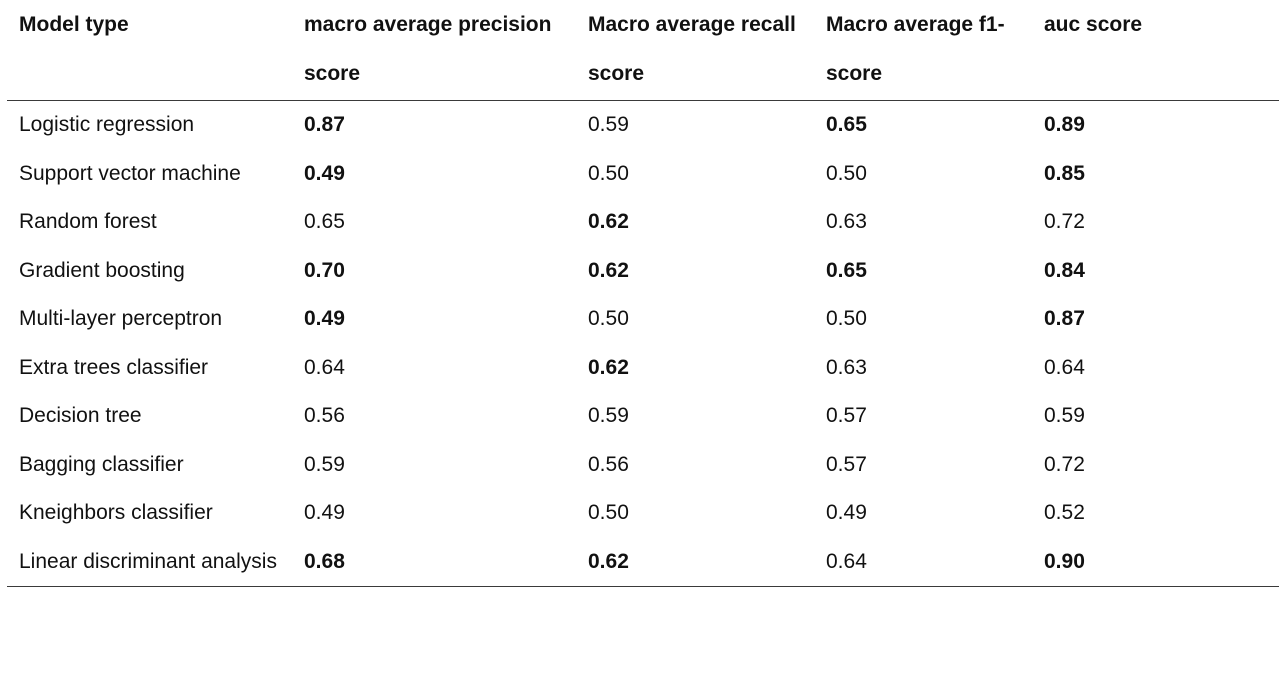 This screenshot has width=1280, height=690. Describe the element at coordinates (107, 124) in the screenshot. I see `model-type-cell: Logistic regression` at that location.